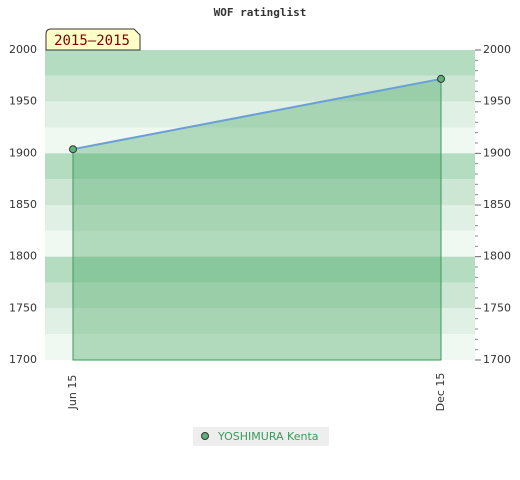 This screenshot has width=520, height=480. I want to click on y2-tick-label: 1900, so click(497, 152).